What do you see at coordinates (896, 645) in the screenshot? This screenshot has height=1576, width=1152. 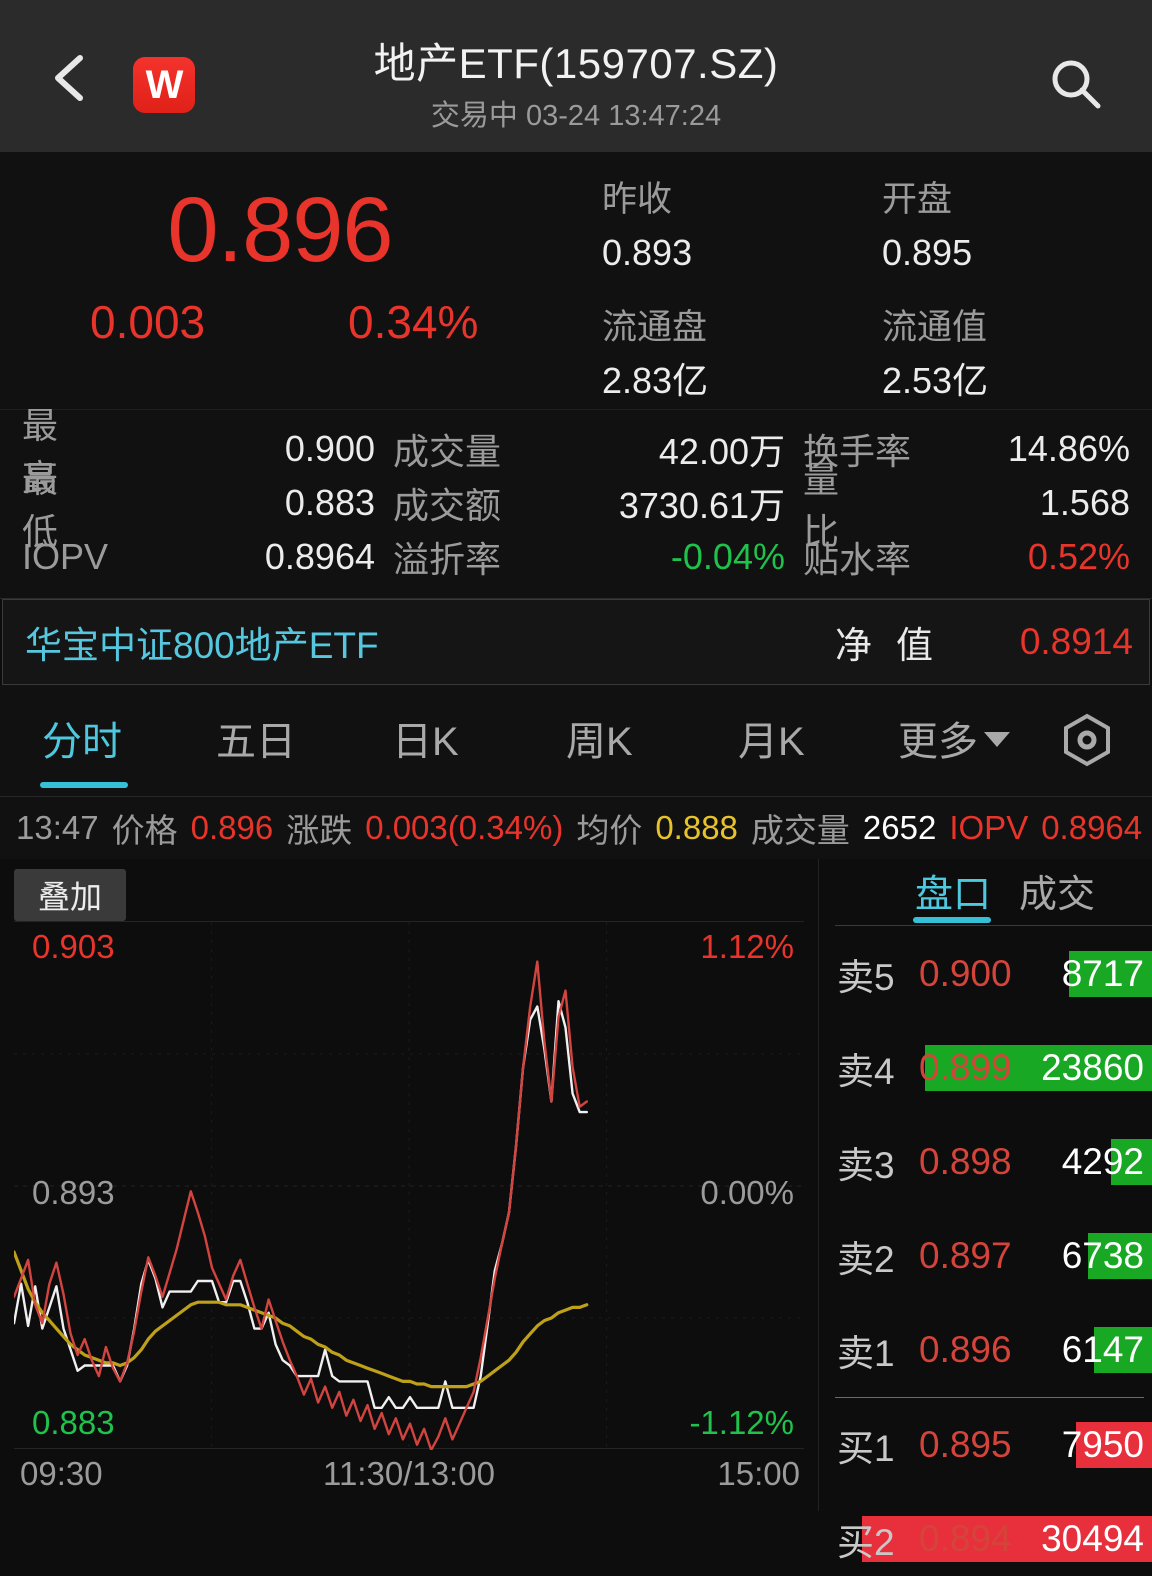 I see `nav-label: 净值` at bounding box center [896, 645].